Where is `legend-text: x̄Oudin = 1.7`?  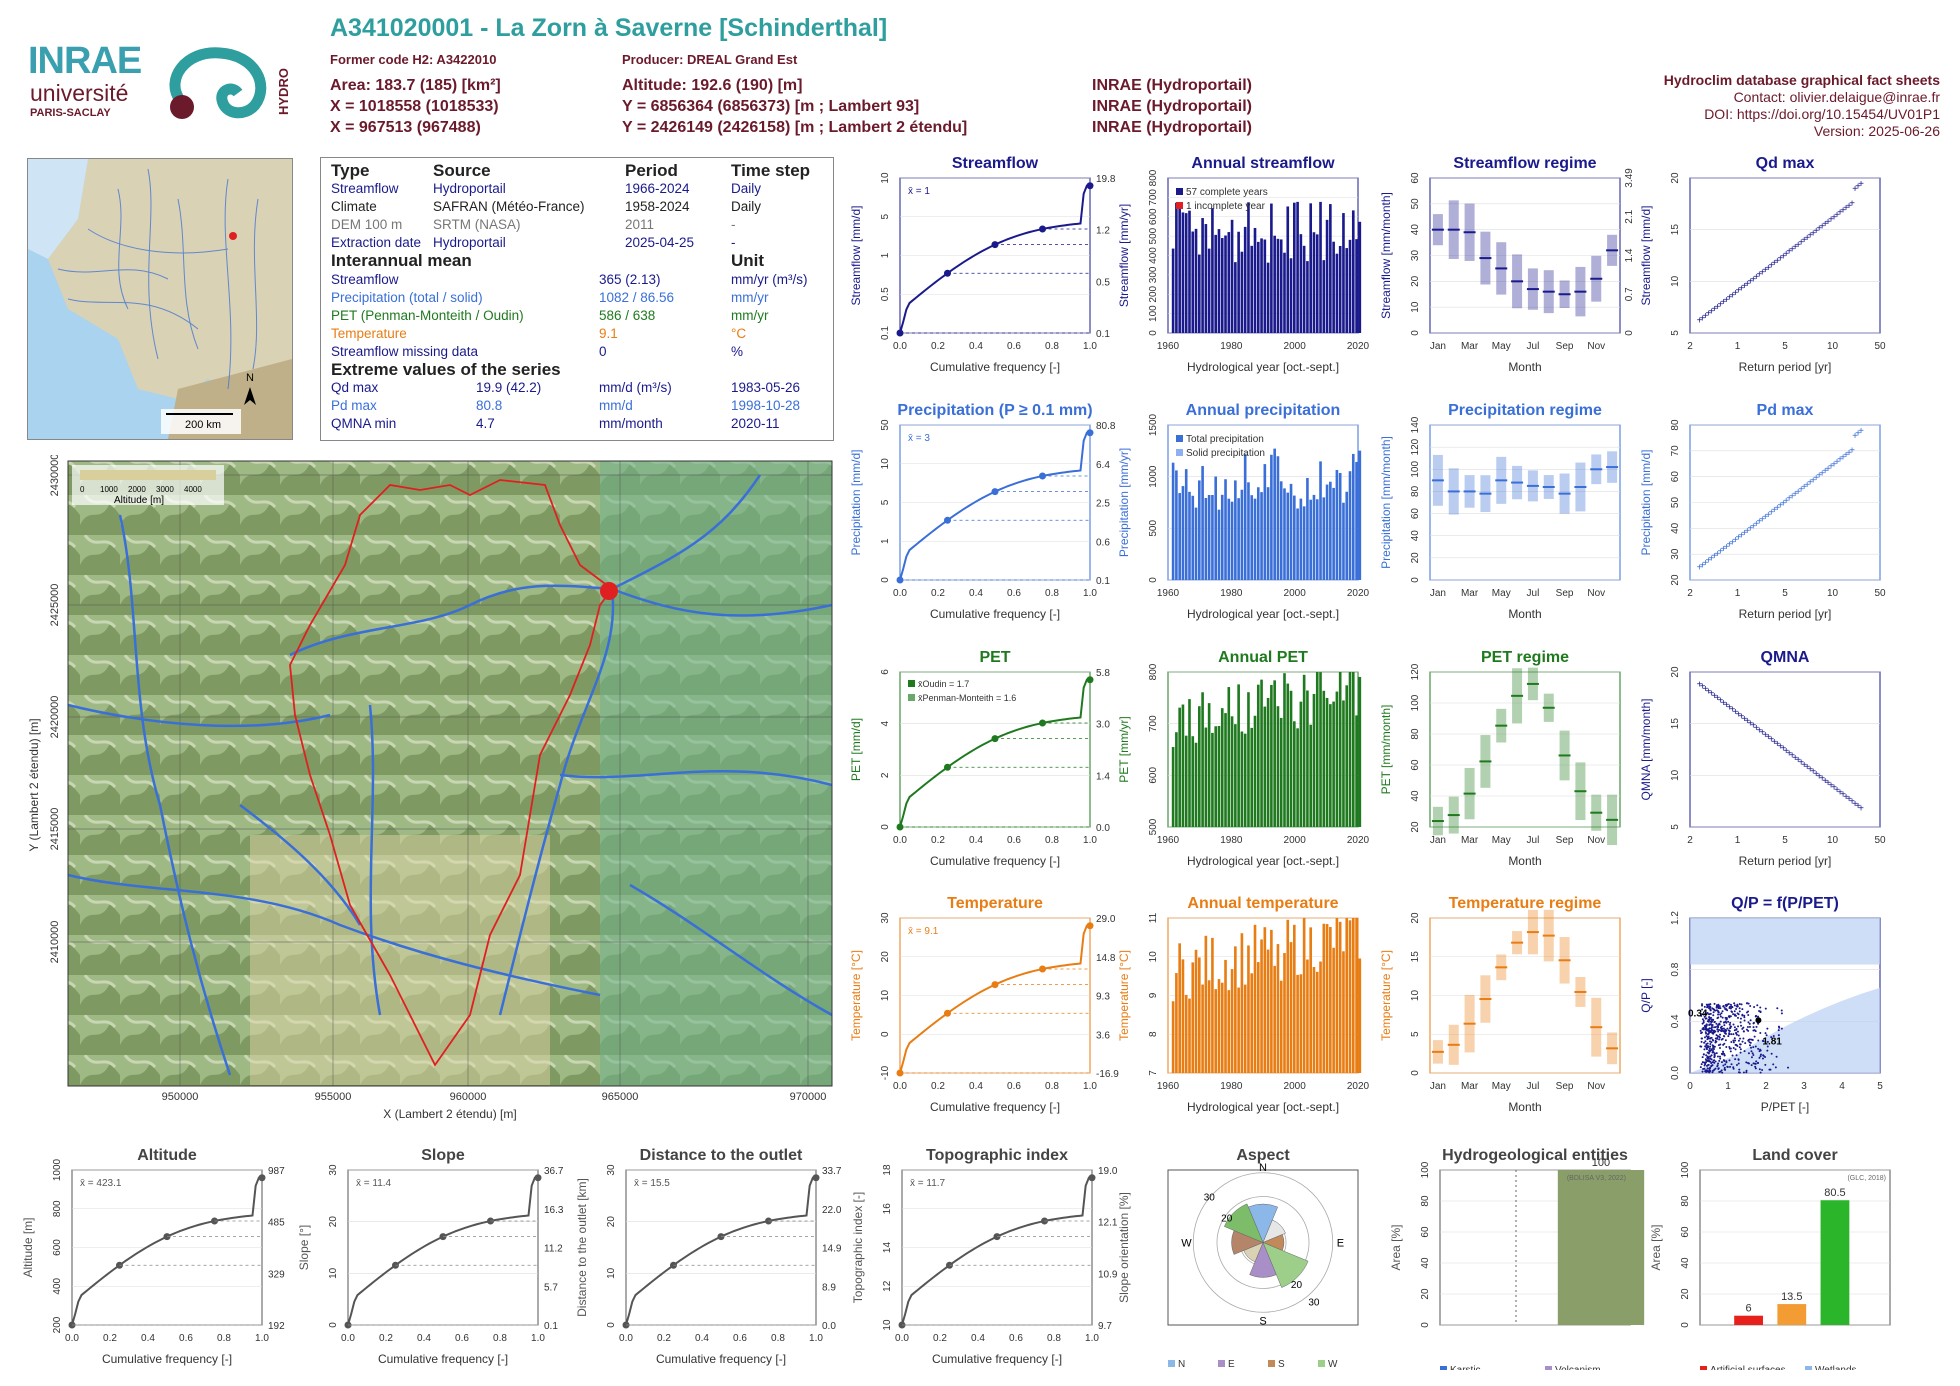
legend-text: x̄Oudin = 1.7 is located at coordinates (943, 684).